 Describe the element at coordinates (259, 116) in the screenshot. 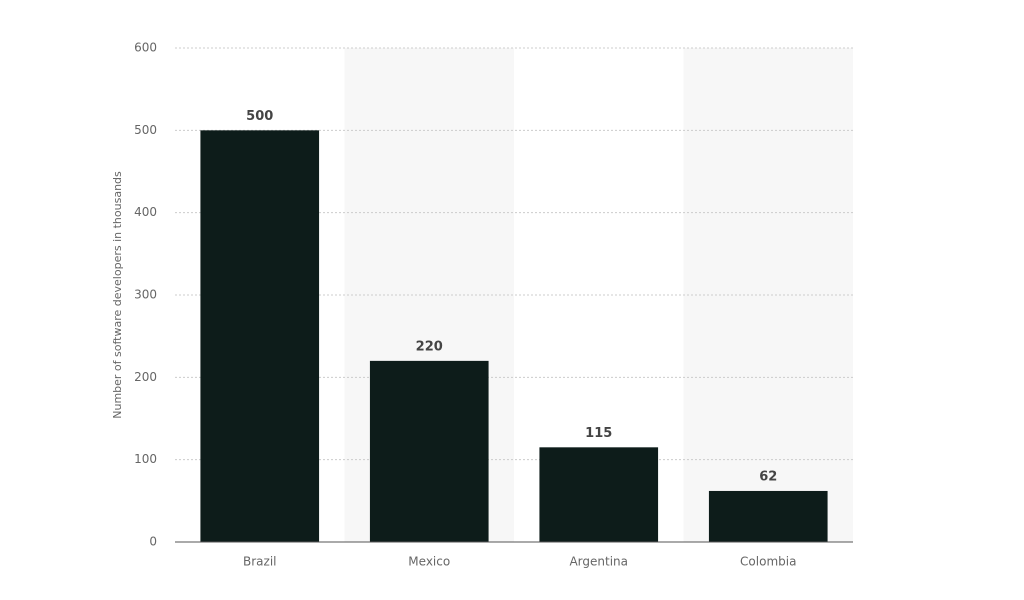

I see `value-label: 500` at that location.